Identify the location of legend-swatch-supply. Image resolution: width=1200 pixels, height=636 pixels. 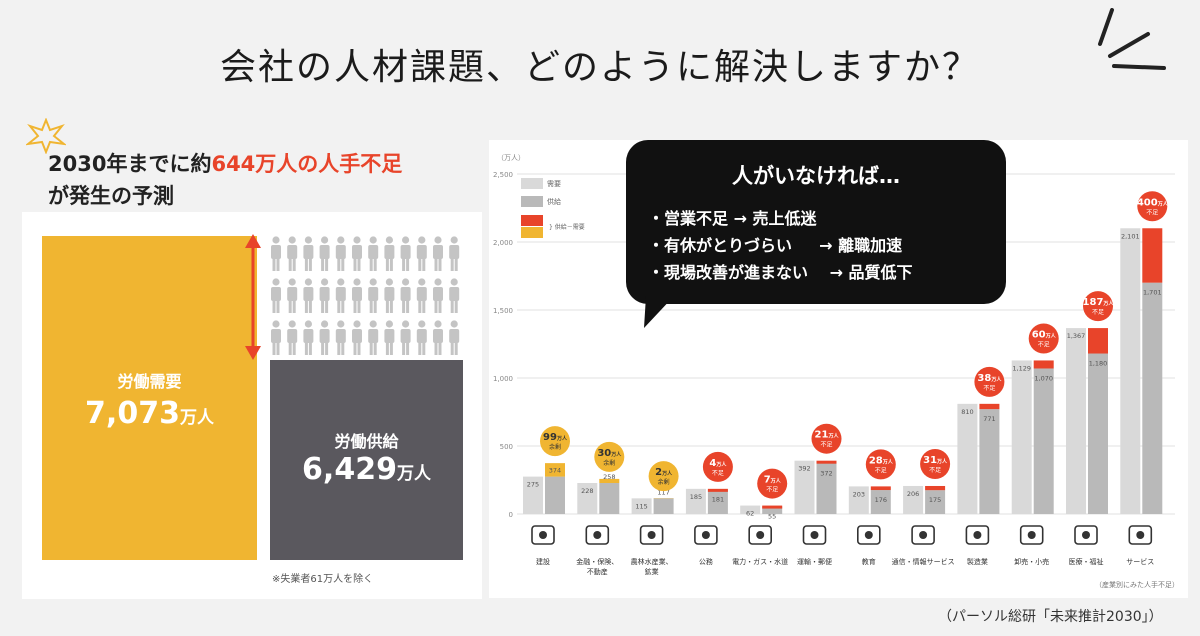
(532, 201).